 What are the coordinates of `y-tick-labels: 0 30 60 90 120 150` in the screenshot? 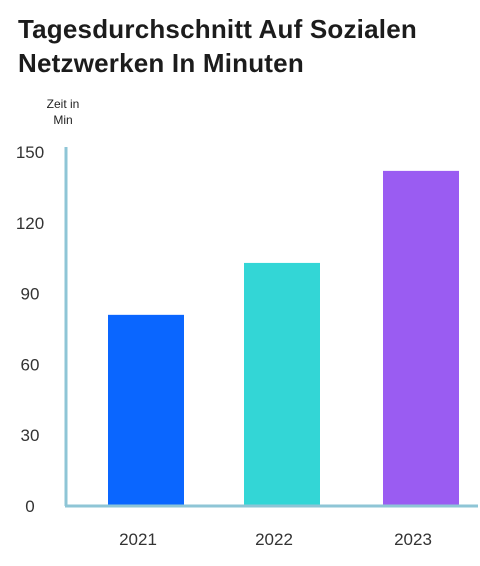 It's located at (30, 329).